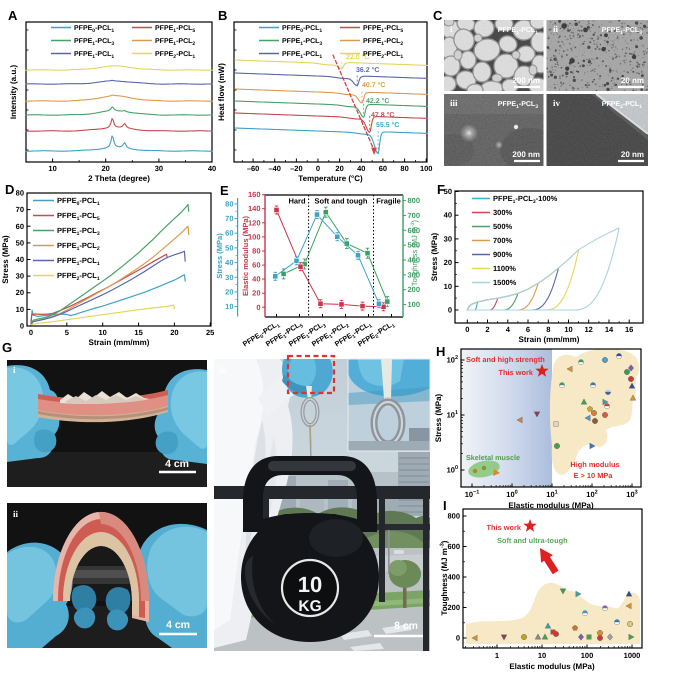 The image size is (692, 674). What do you see at coordinates (557, 103) in the screenshot?
I see `svg-text: iv` at bounding box center [557, 103].